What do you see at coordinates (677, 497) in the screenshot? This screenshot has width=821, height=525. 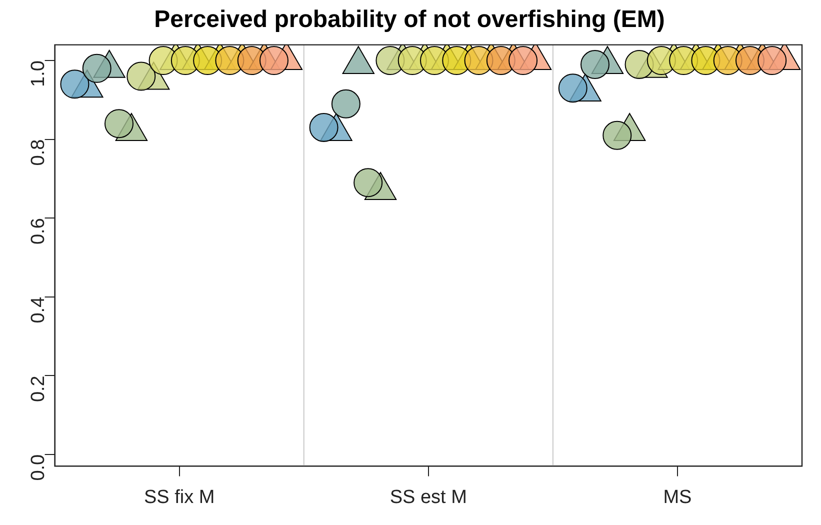 I see `x-tick-label: MS` at bounding box center [677, 497].